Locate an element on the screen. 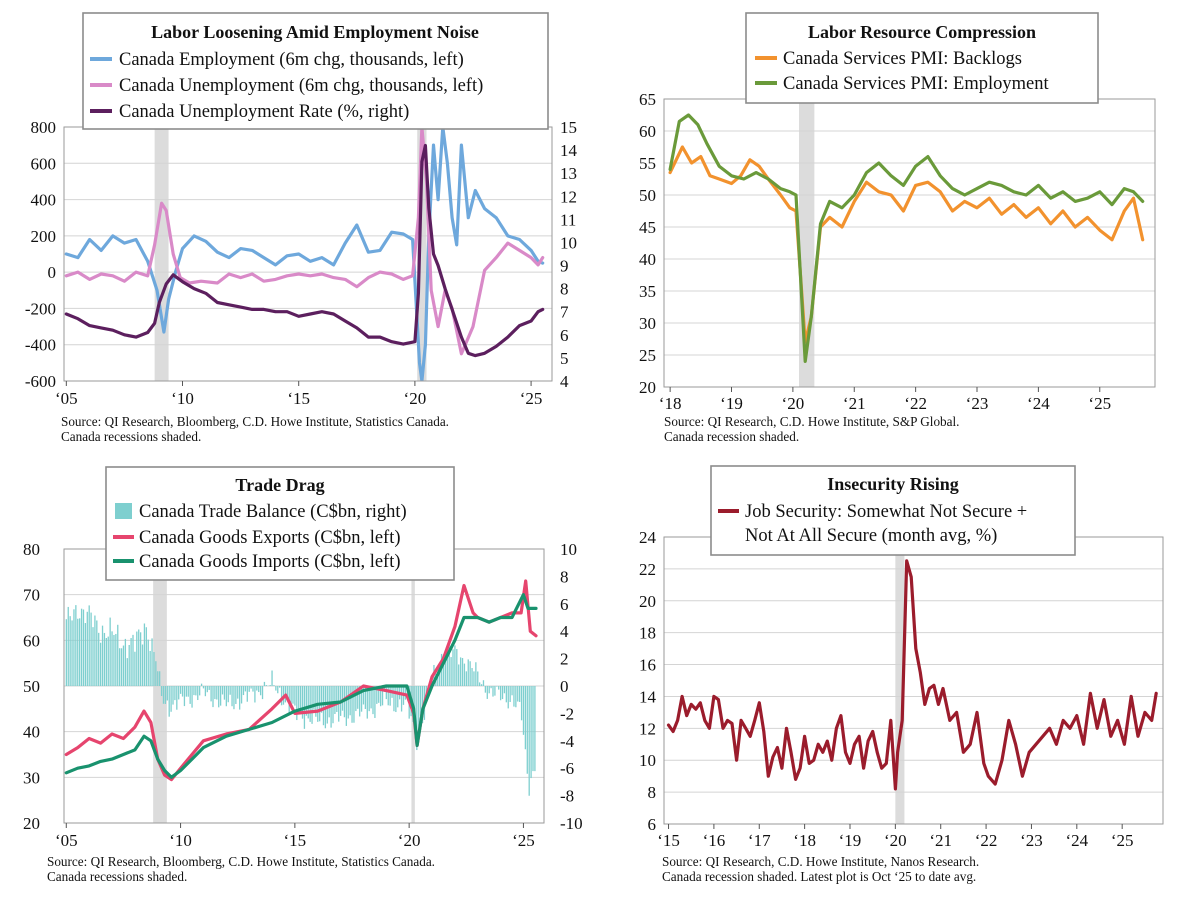 The width and height of the screenshot is (1200, 898). p1-left-axis-ticks: 800 600 400 200 0 -200 -400 -600 is located at coordinates (40, 254).